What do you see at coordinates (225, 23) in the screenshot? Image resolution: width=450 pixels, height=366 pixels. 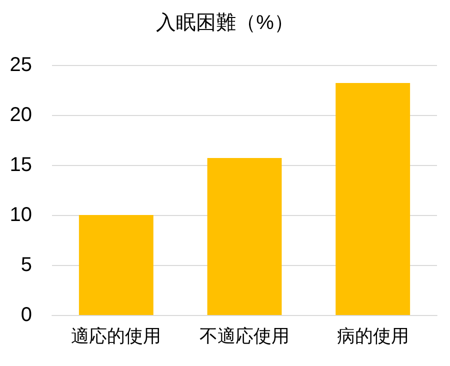 I see `chart-title: 入眠困難（%）` at bounding box center [225, 23].